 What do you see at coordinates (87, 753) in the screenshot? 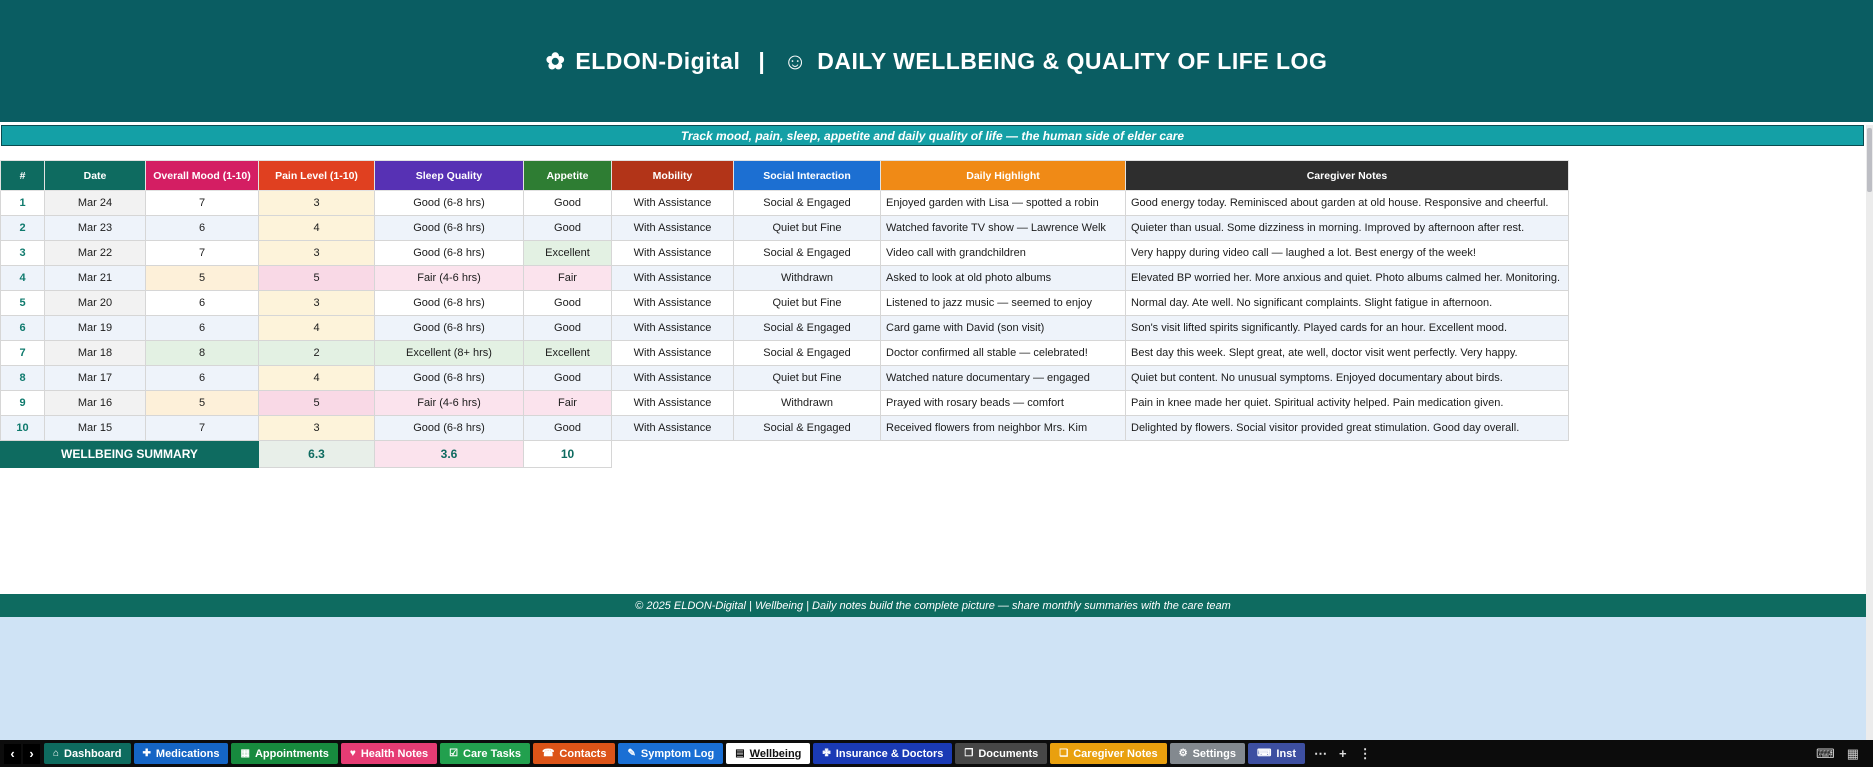
I see `tab-dashboard: ⌂ Dashboard` at bounding box center [87, 753].